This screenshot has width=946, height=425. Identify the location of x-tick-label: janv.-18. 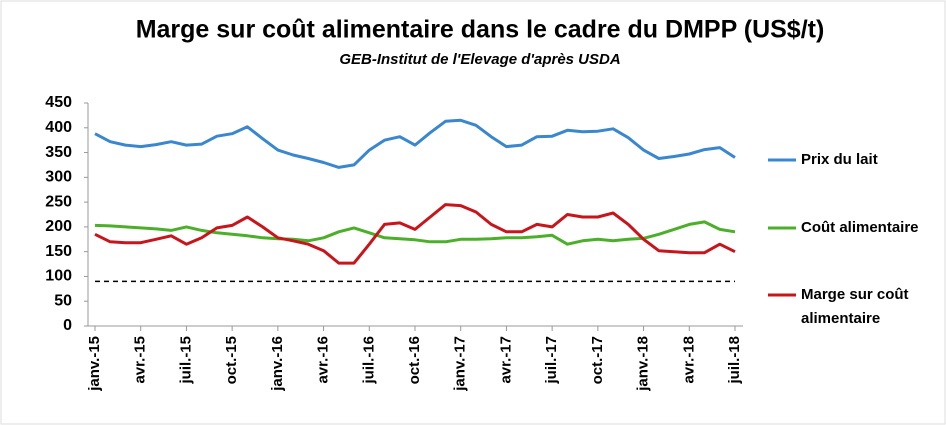
(643, 364).